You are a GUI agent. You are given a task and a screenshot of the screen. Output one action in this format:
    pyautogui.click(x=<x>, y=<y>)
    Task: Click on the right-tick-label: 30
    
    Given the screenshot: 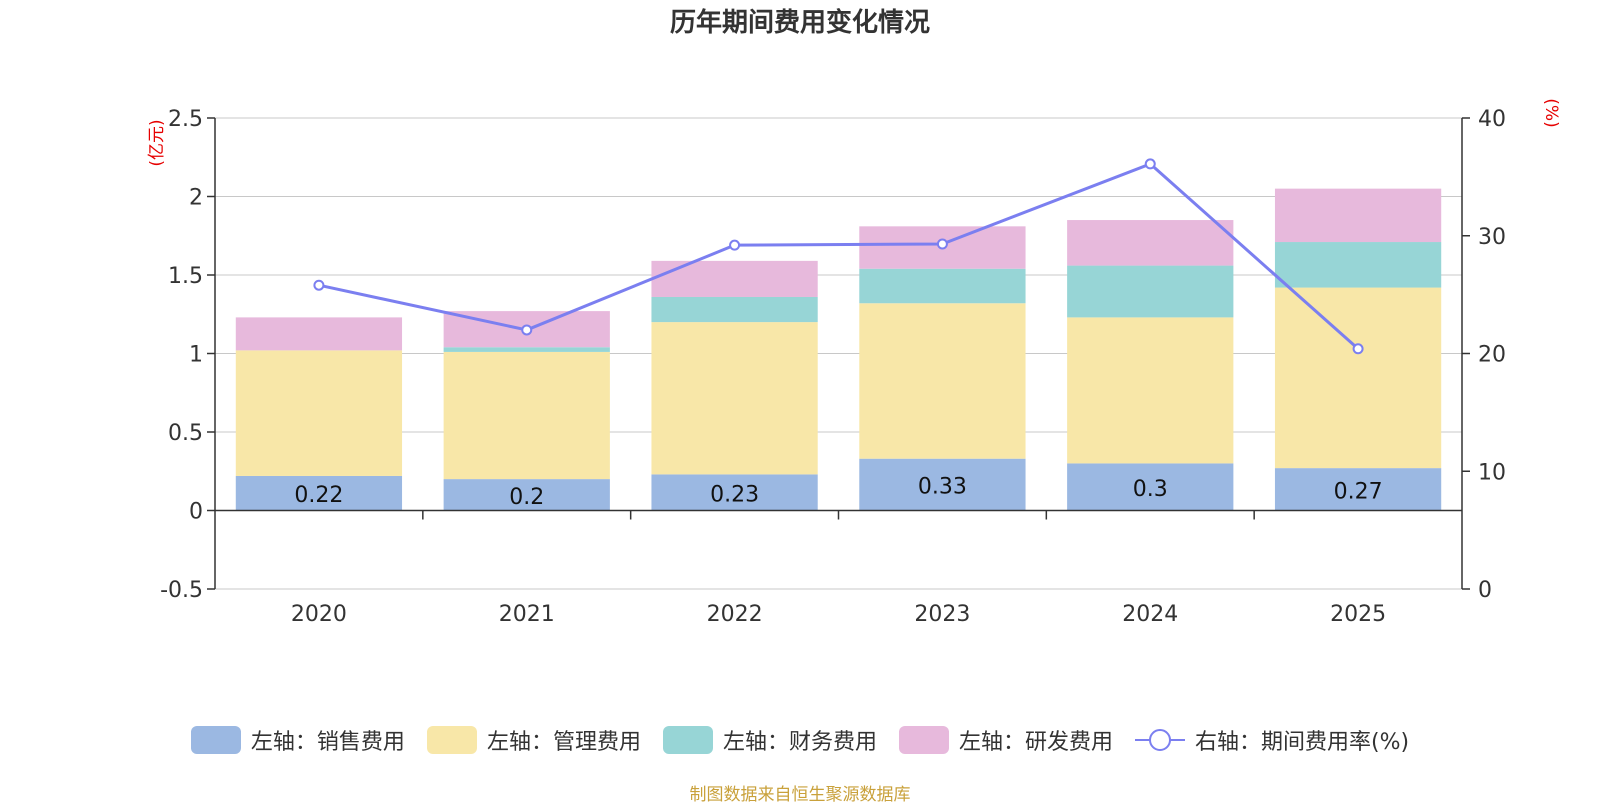 What is the action you would take?
    pyautogui.click(x=1492, y=237)
    